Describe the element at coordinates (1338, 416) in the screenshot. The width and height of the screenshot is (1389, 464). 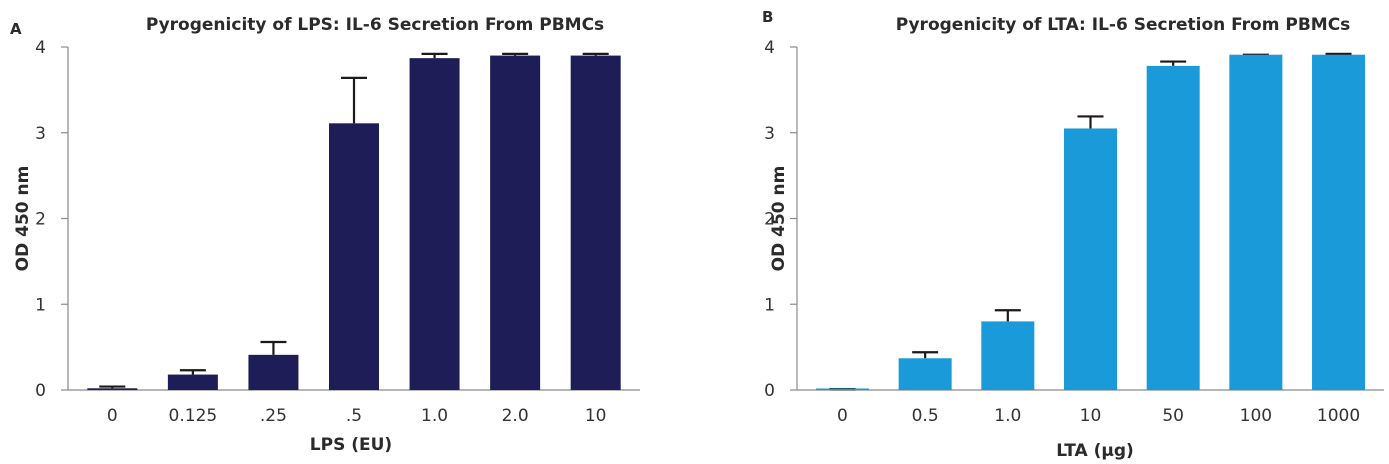
I see `x-tick-label: 1000` at that location.